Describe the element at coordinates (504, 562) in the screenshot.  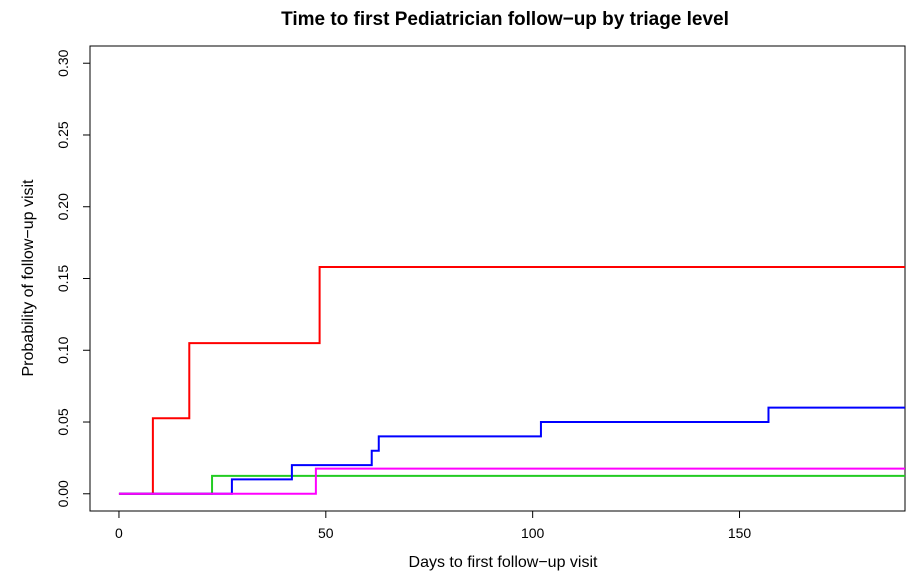
I see `x-axis-label: Days to first follow−up visit` at that location.